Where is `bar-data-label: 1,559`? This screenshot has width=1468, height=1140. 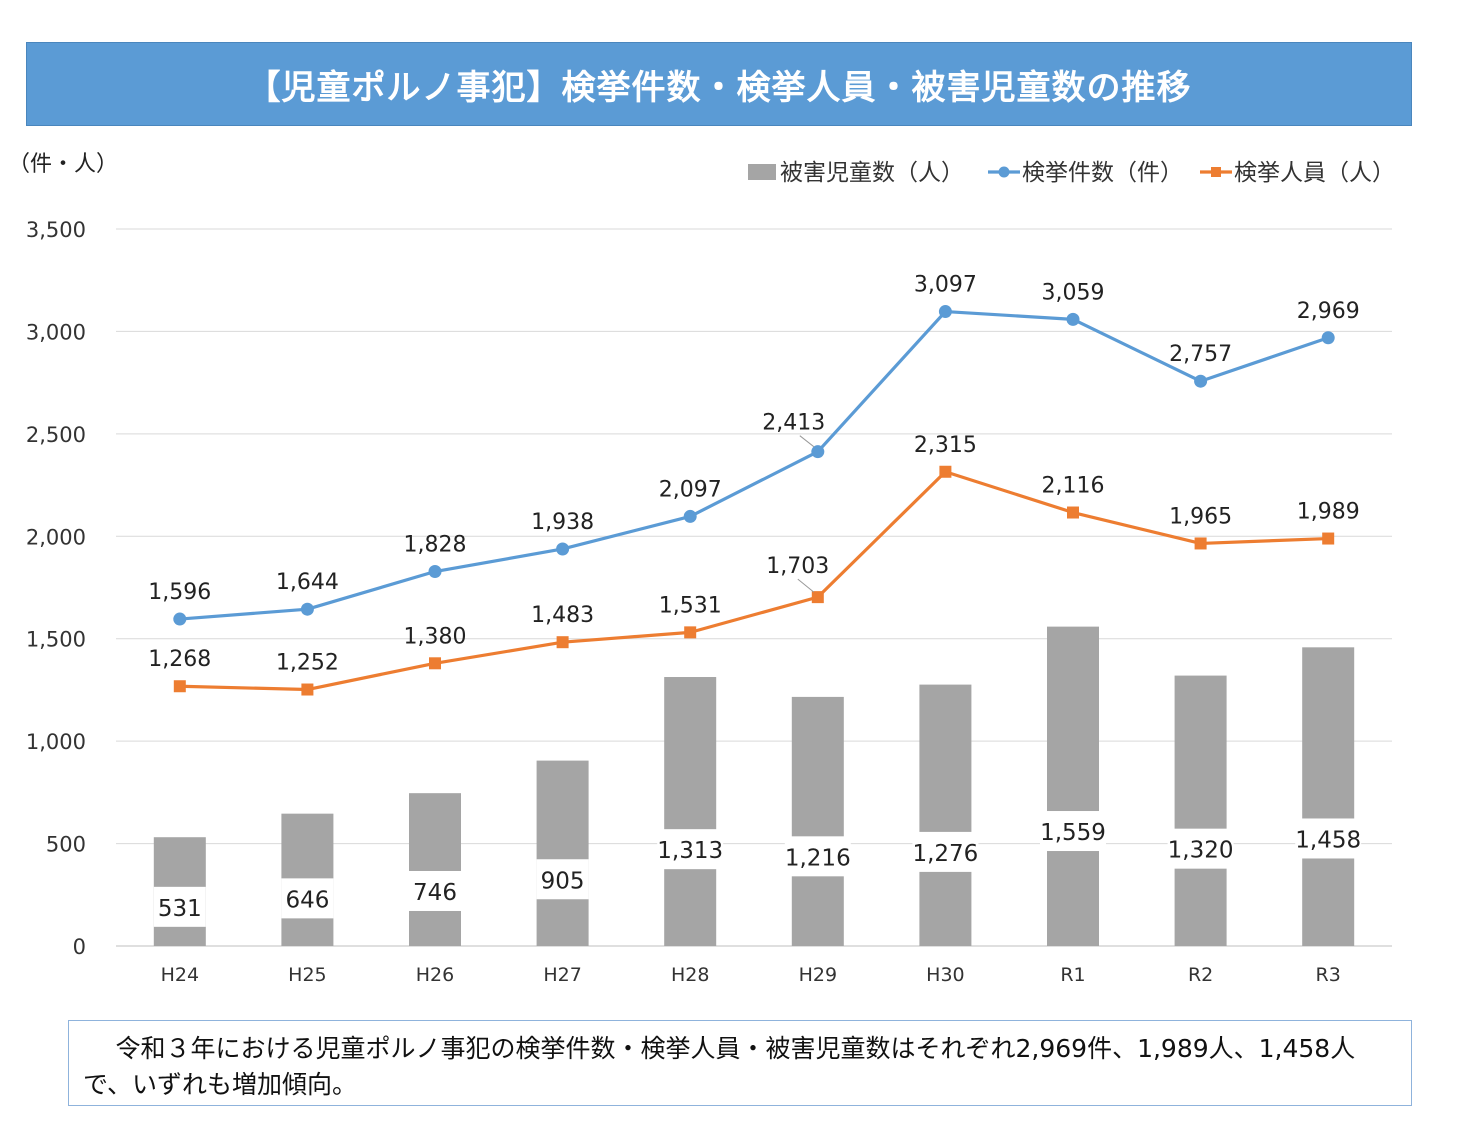 bar-data-label: 1,559 is located at coordinates (1073, 833).